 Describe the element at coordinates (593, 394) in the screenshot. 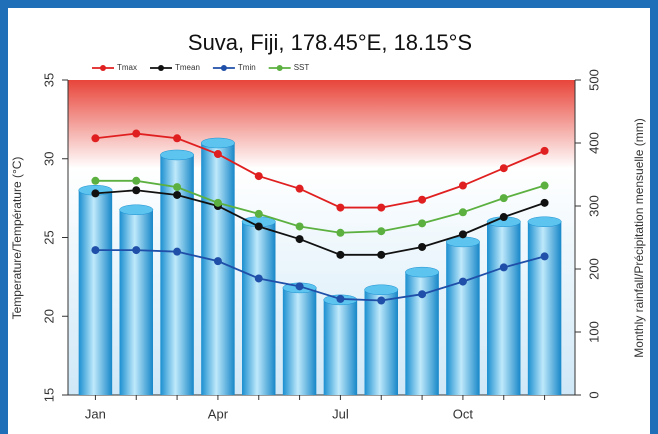

I see `y2-tick-label: 0` at that location.